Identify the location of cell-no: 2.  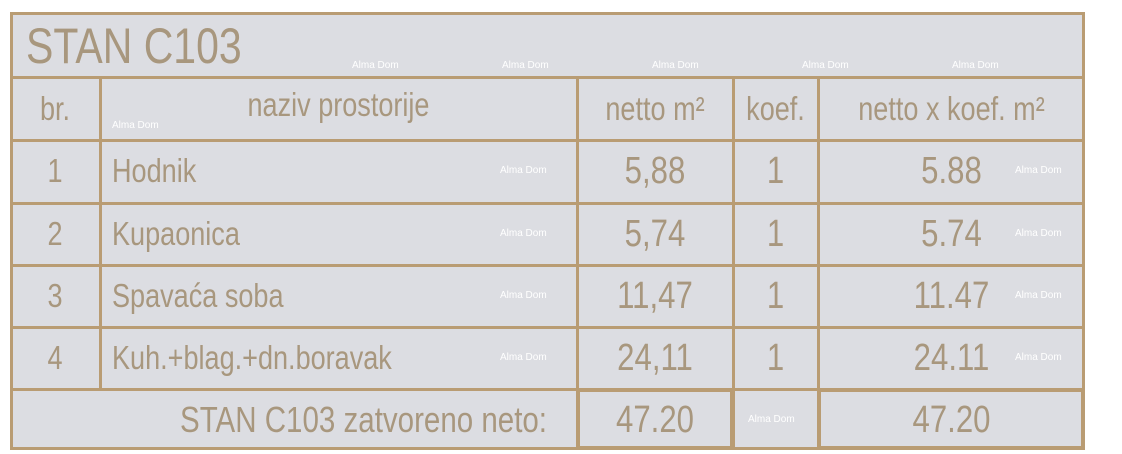
(55, 233).